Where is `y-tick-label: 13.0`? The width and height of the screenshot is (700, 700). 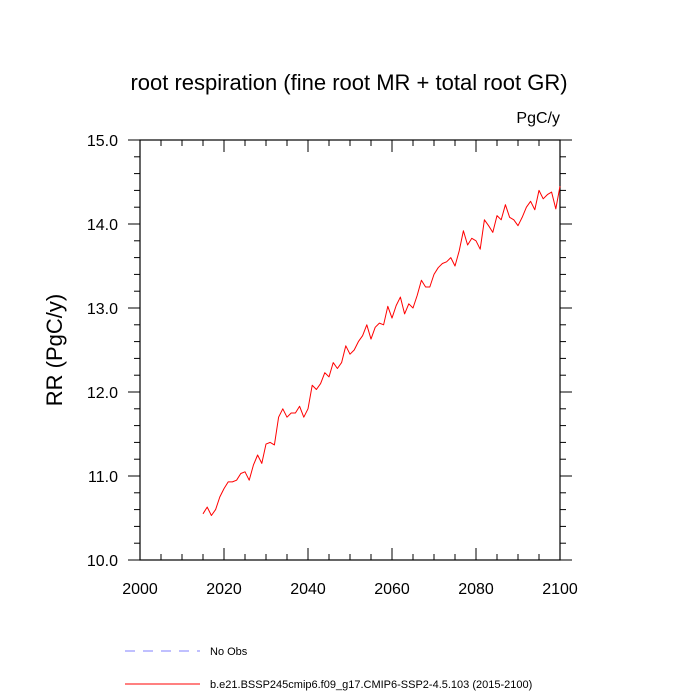
y-tick-label: 13.0 is located at coordinates (102, 309).